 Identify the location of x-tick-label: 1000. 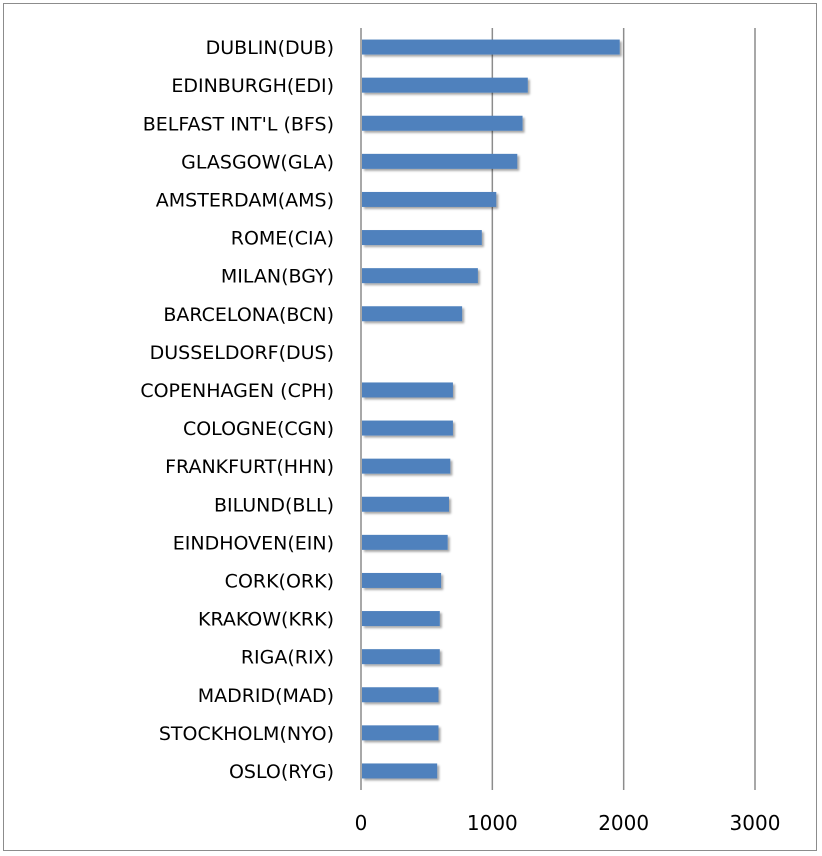
(492, 823).